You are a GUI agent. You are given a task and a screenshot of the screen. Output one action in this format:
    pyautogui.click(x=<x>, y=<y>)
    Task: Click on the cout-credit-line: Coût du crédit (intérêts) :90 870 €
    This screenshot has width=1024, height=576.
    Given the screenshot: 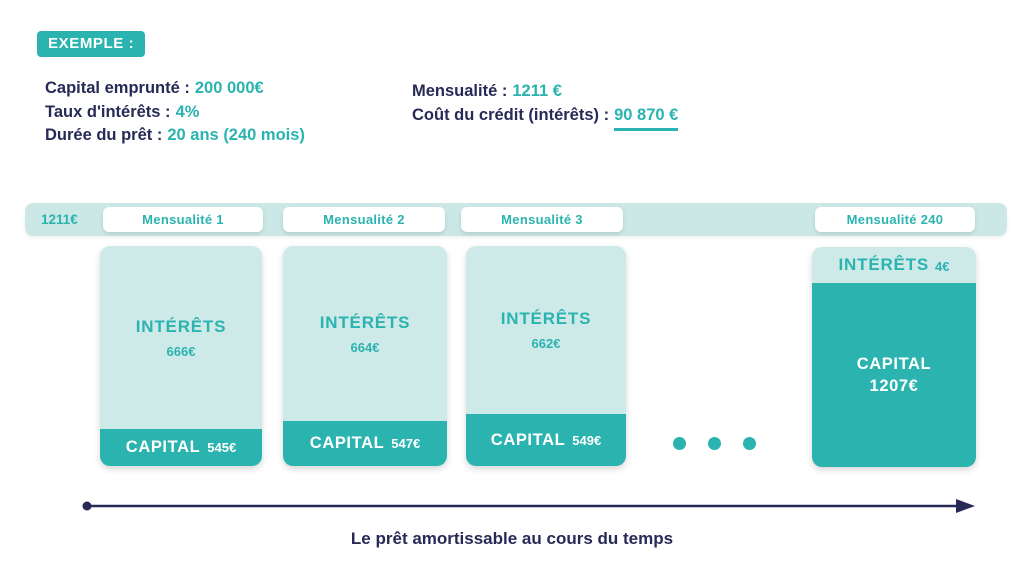 What is the action you would take?
    pyautogui.click(x=545, y=117)
    